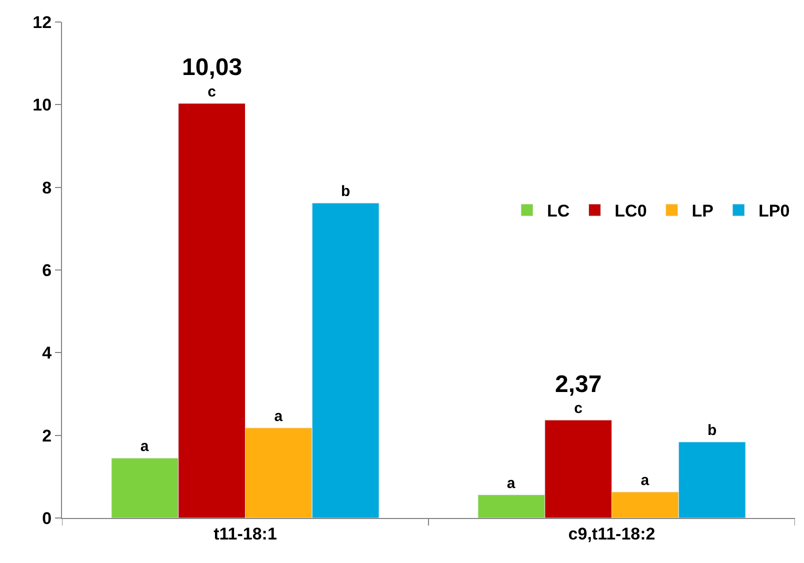 The image size is (804, 563). What do you see at coordinates (774, 211) in the screenshot?
I see `legend-label: LP0` at bounding box center [774, 211].